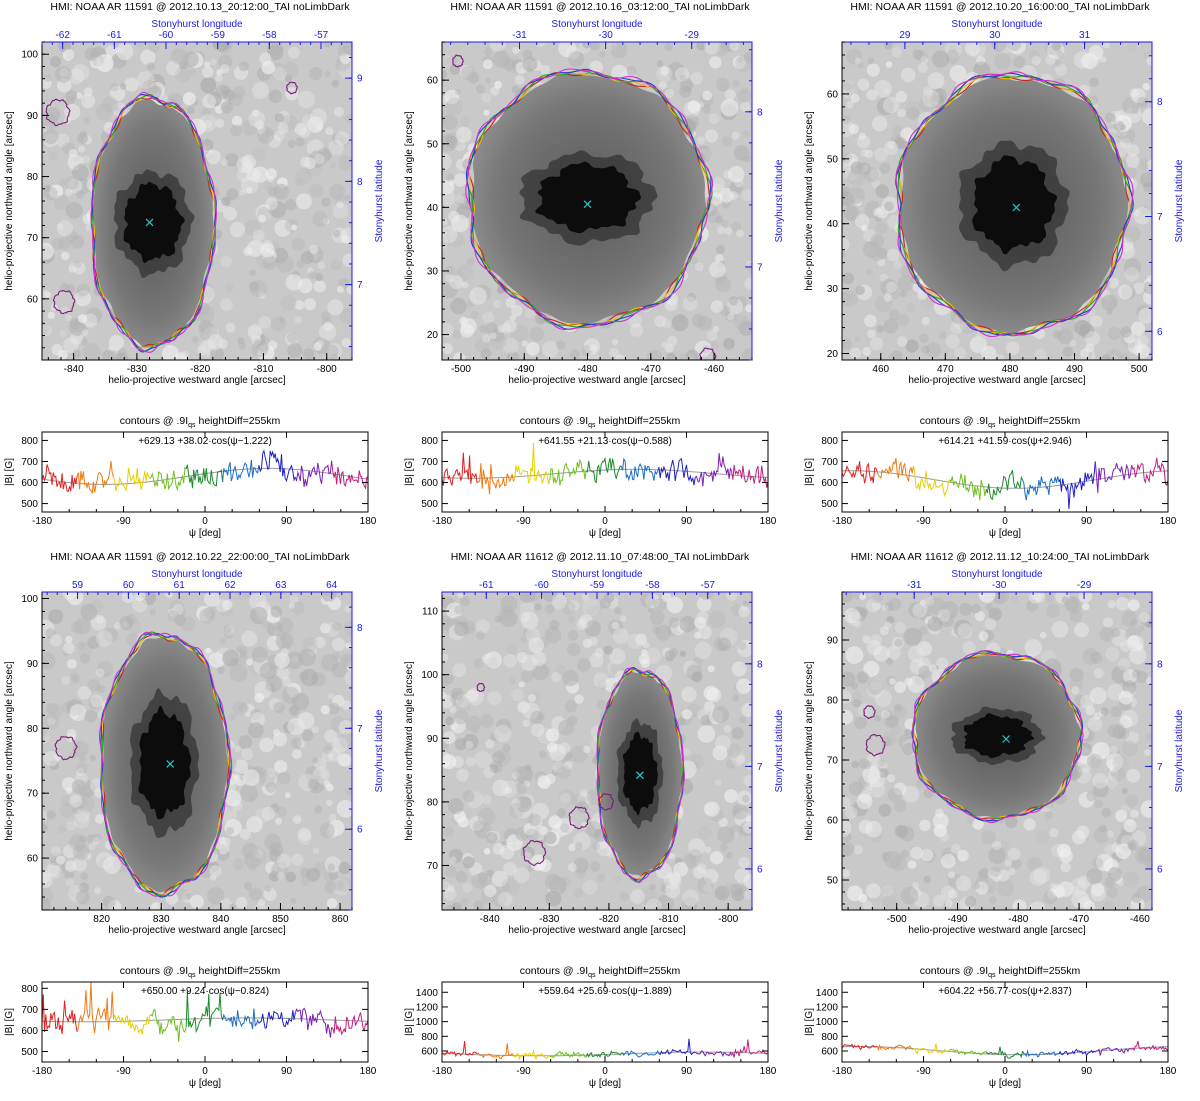 The width and height of the screenshot is (1200, 1101). Describe the element at coordinates (114, 35) in the screenshot. I see `lon-tick-label: -61` at that location.